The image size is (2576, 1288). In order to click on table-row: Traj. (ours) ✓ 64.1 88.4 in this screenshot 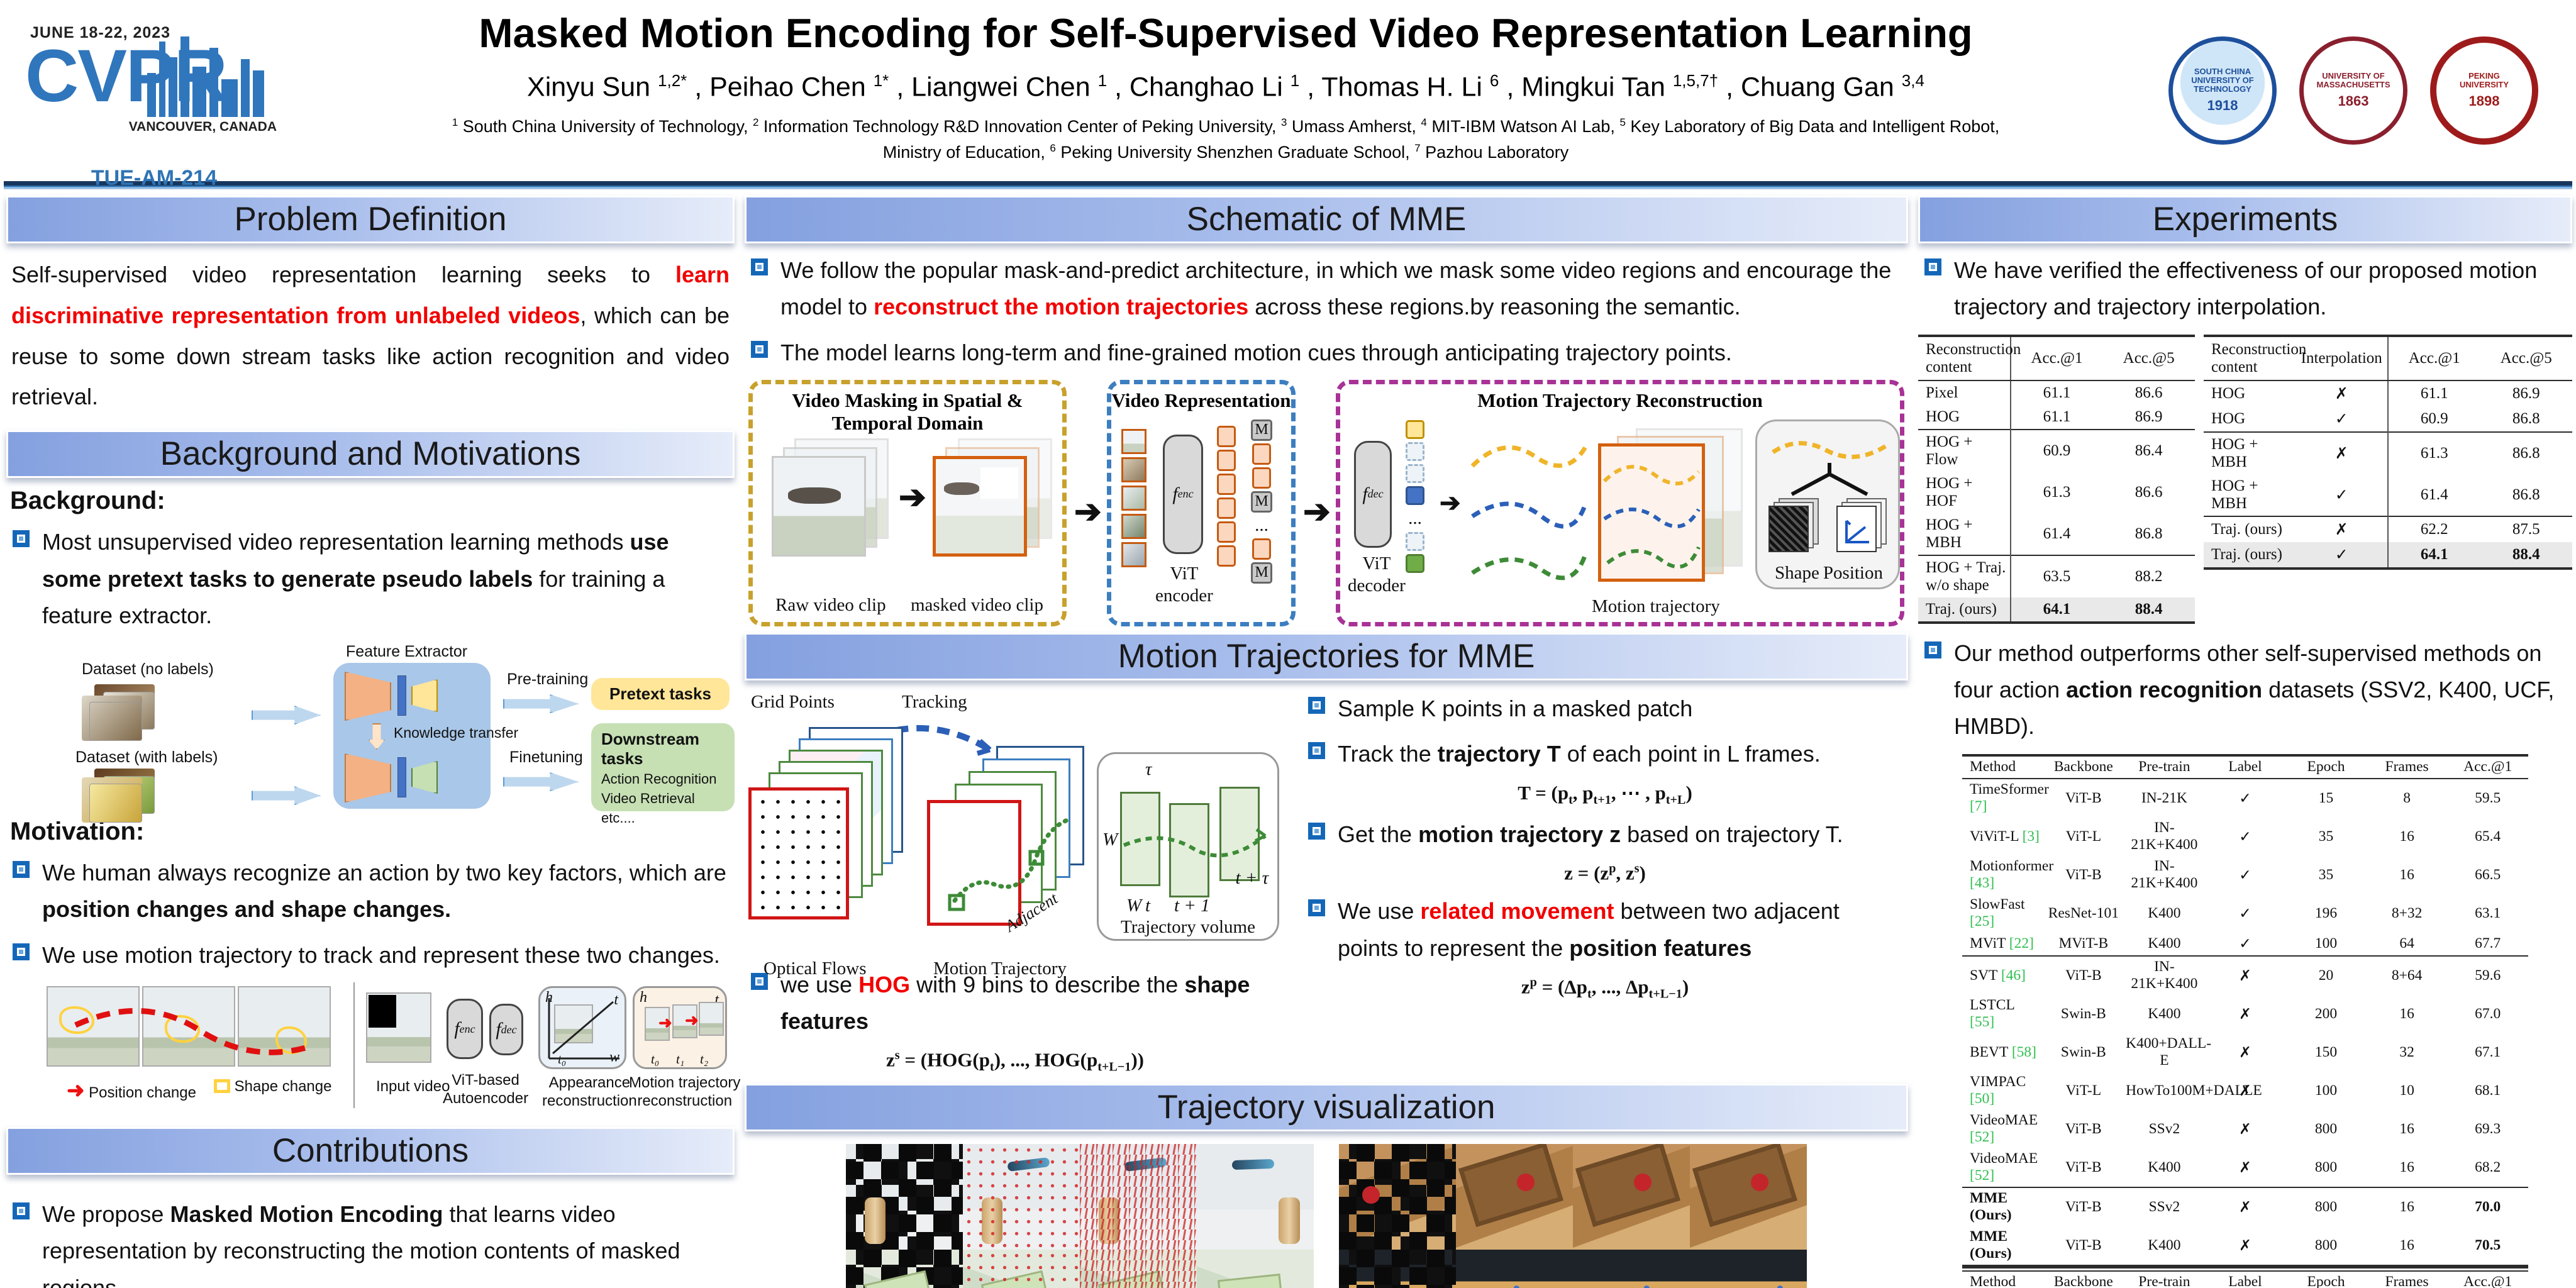, I will do `click(2388, 555)`.